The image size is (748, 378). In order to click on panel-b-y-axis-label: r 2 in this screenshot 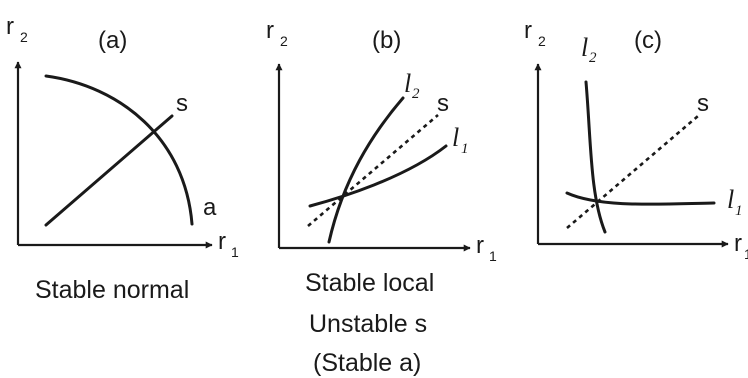, I will do `click(277, 33)`.